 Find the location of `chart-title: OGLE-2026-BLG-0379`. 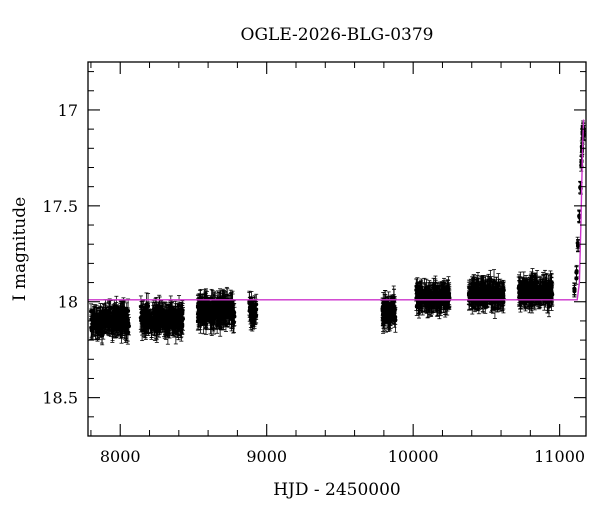

chart-title: OGLE-2026-BLG-0379 is located at coordinates (337, 35).